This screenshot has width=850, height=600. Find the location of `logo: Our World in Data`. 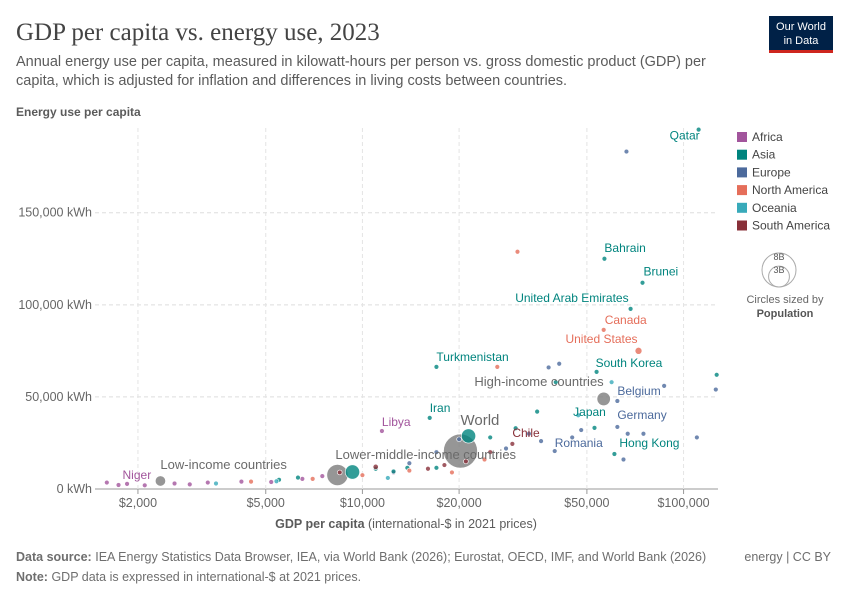

logo: Our World in Data is located at coordinates (801, 34).